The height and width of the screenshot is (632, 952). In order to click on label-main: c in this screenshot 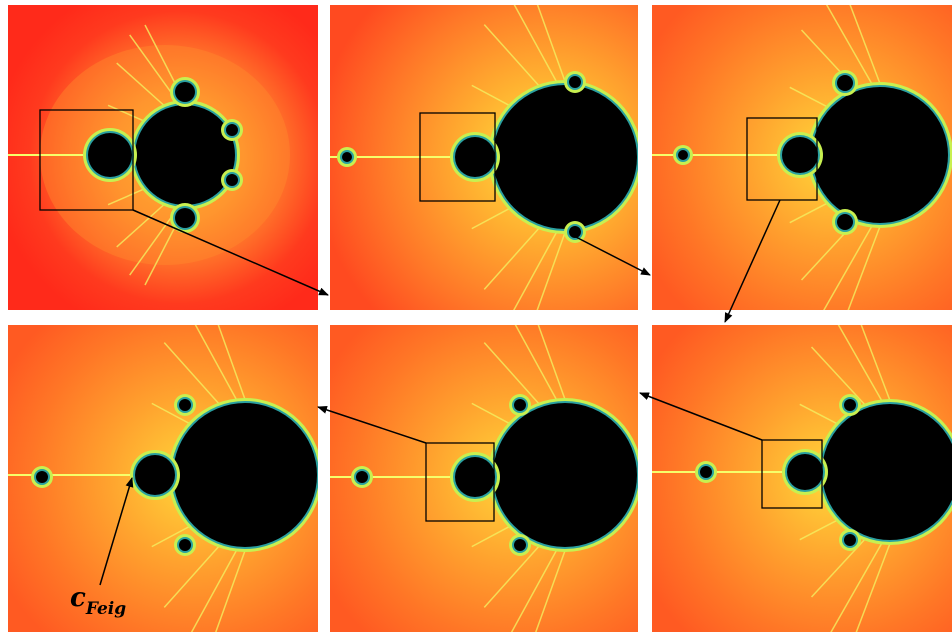, I will do `click(78, 598)`.